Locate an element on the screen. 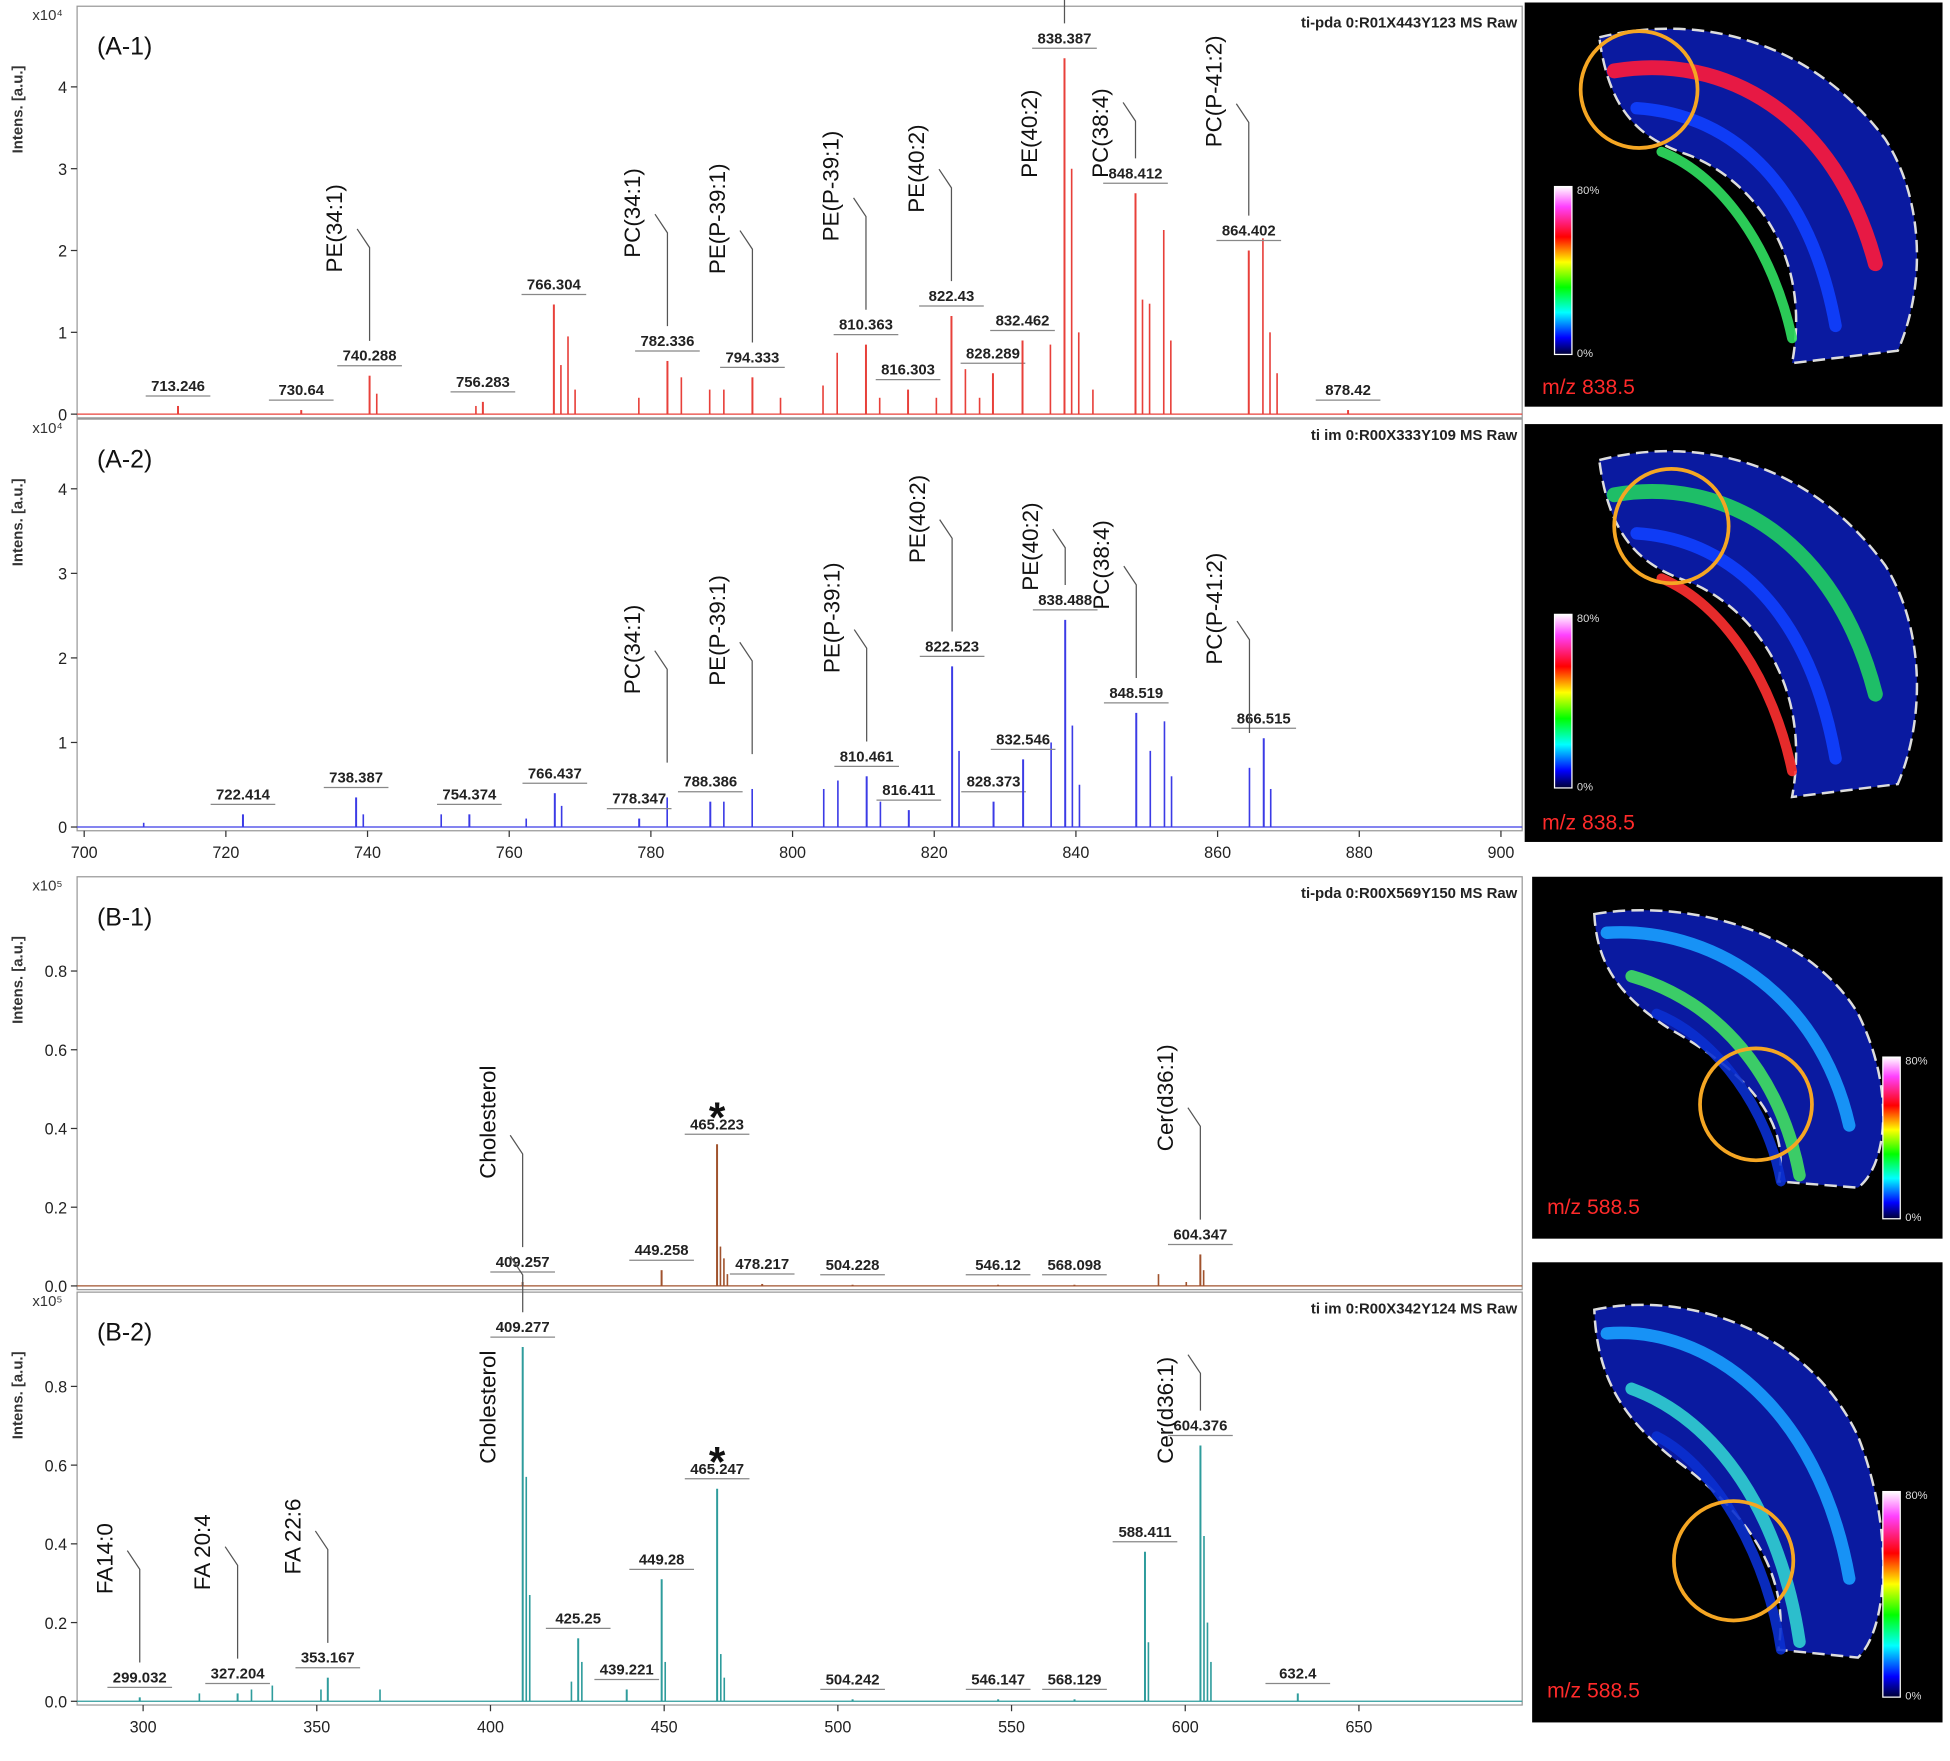  annotation: FA 20:4 is located at coordinates (202, 1552).